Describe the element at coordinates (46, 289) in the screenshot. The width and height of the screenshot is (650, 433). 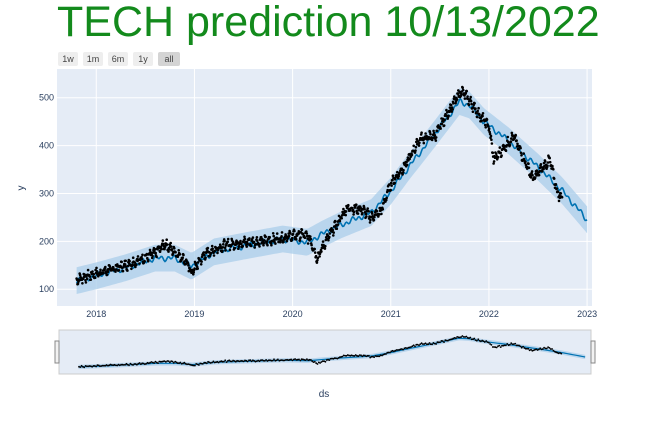
I see `y-tick-label: 100` at that location.